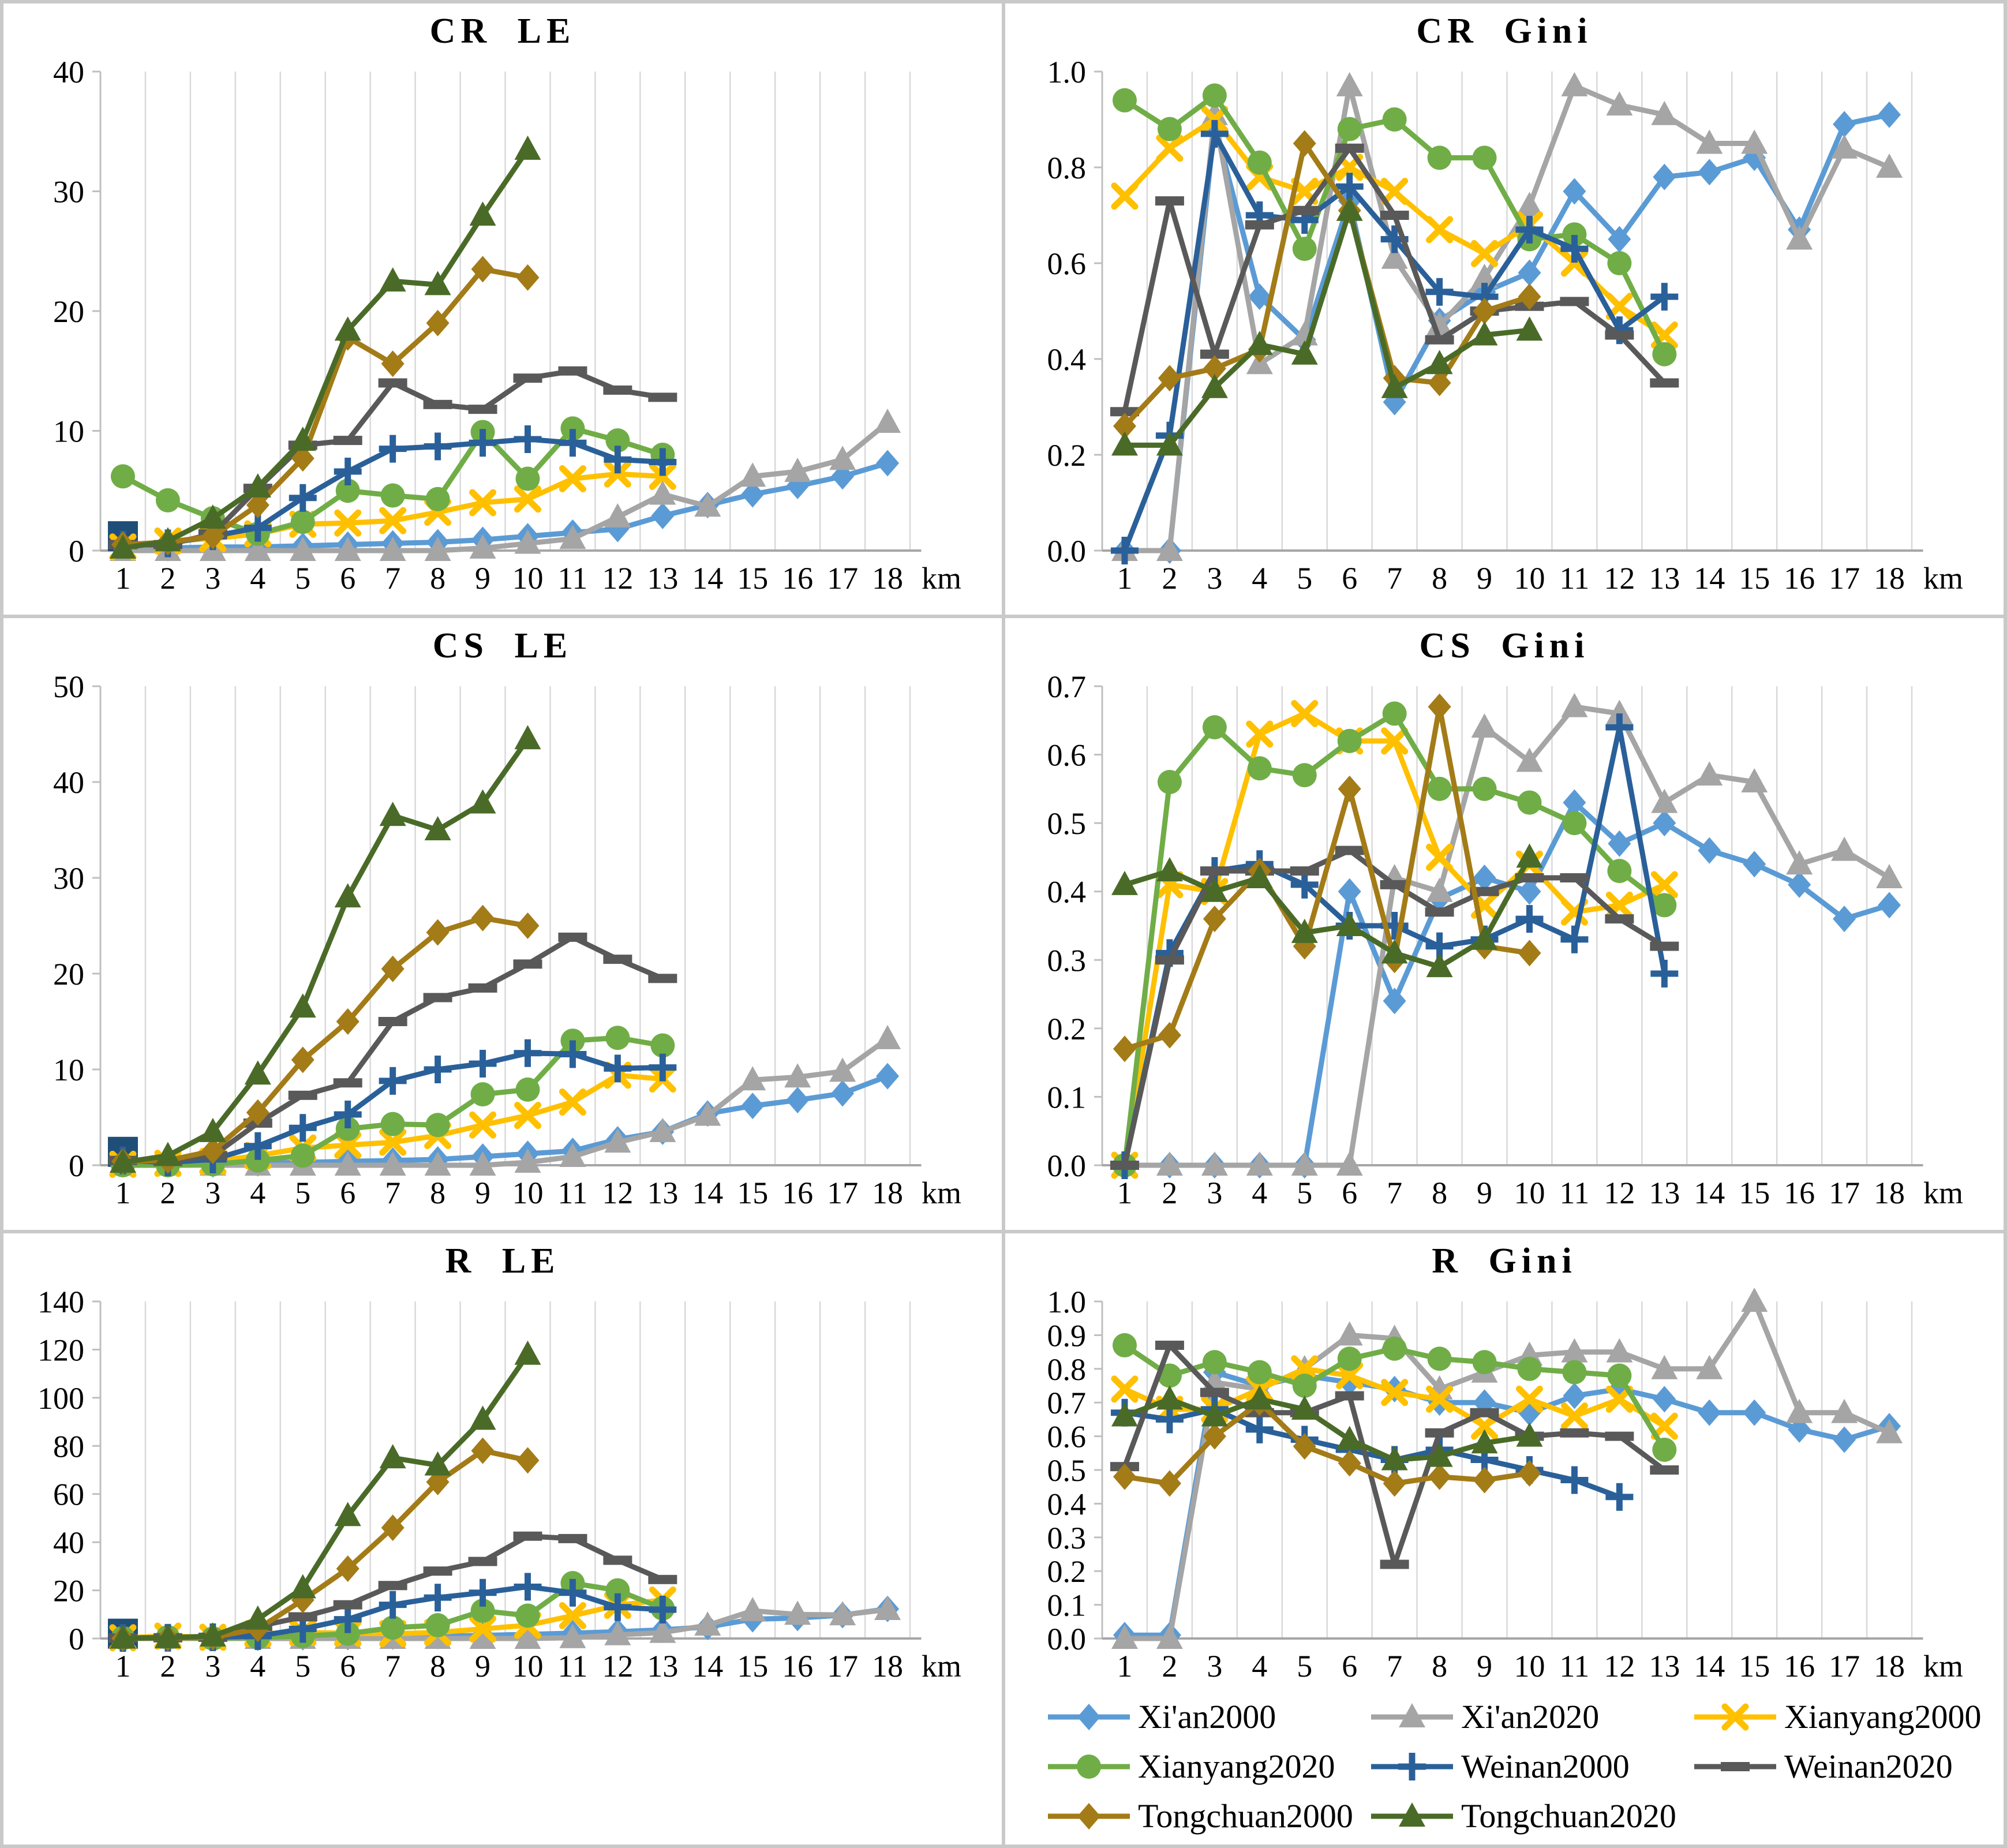  Describe the element at coordinates (1412, 1766) in the screenshot. I see `plus-series-marker-icon` at that location.